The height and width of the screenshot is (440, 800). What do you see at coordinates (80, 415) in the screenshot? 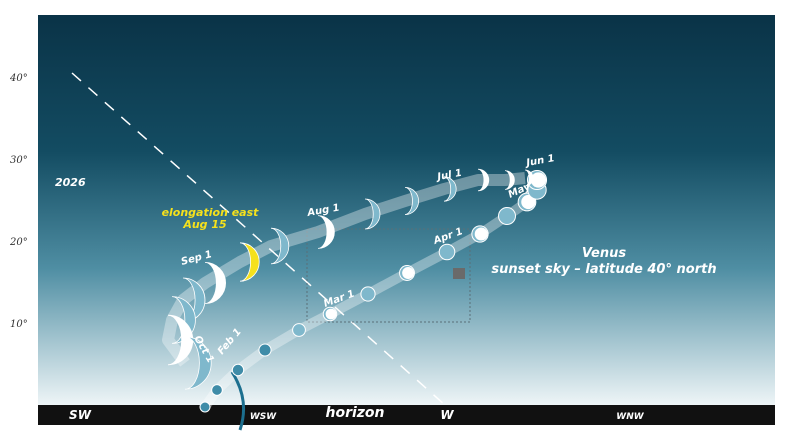
I see `compass-label: SW` at bounding box center [80, 415].